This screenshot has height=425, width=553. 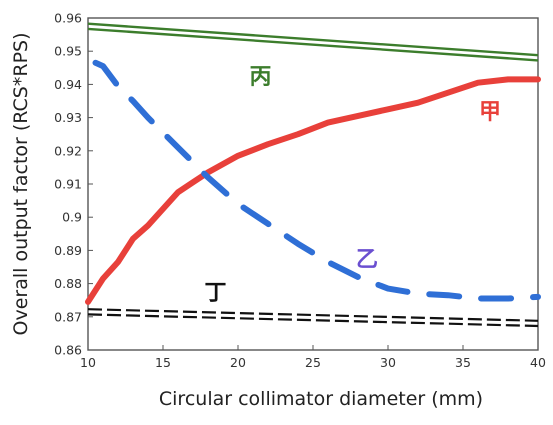 What do you see at coordinates (490, 112) in the screenshot?
I see `series-label: 甲` at bounding box center [490, 112].